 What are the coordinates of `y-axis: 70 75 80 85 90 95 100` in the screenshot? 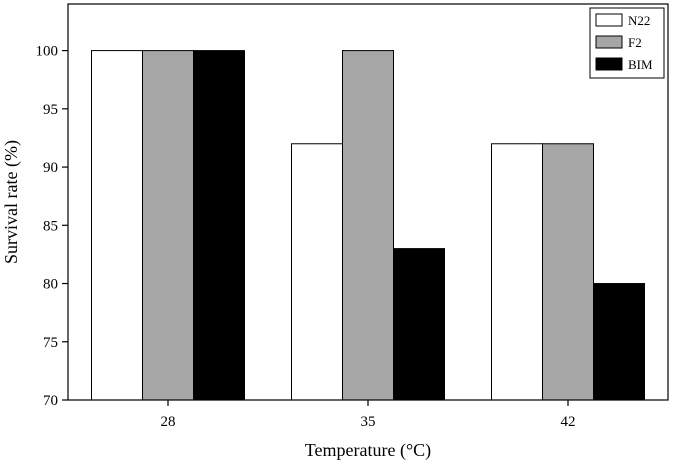 It's located at (52, 226).